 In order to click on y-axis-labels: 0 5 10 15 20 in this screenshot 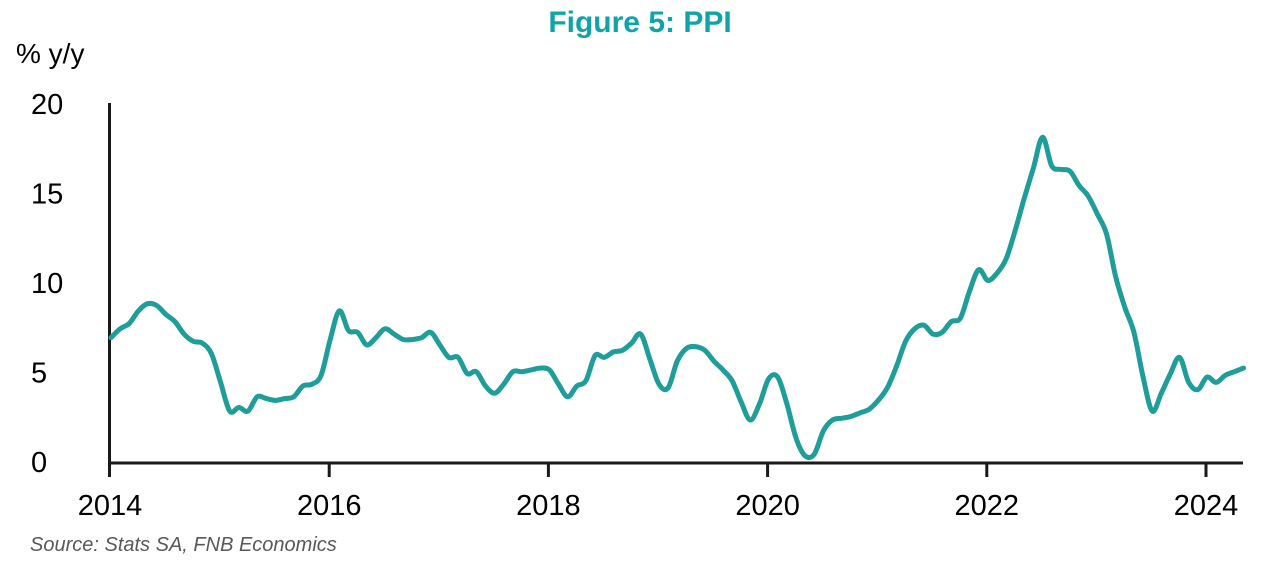, I will do `click(47, 284)`.